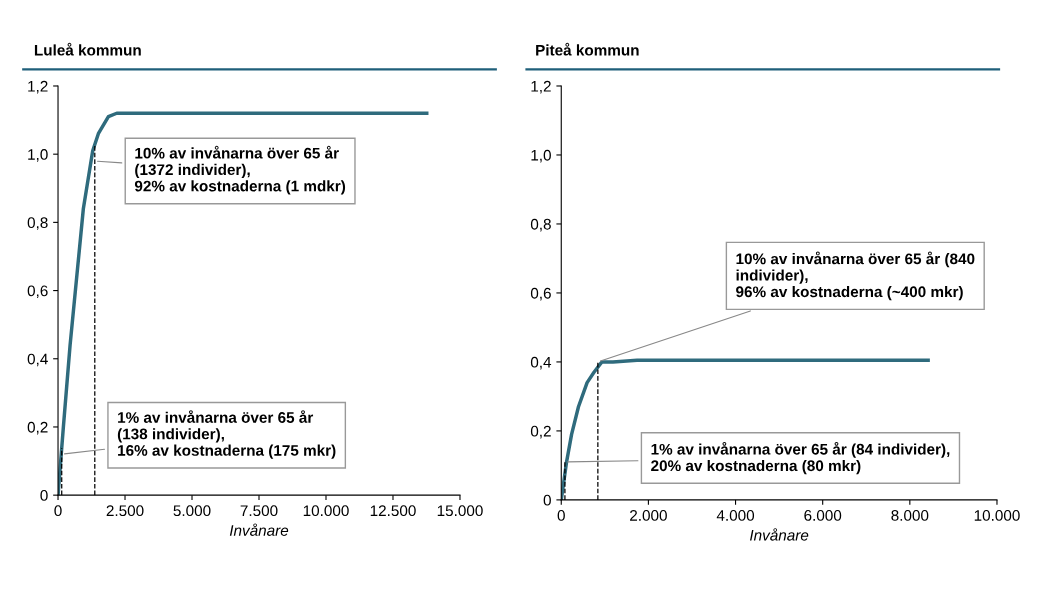  Describe the element at coordinates (648, 515) in the screenshot. I see `x-tick-label: 2.000` at that location.